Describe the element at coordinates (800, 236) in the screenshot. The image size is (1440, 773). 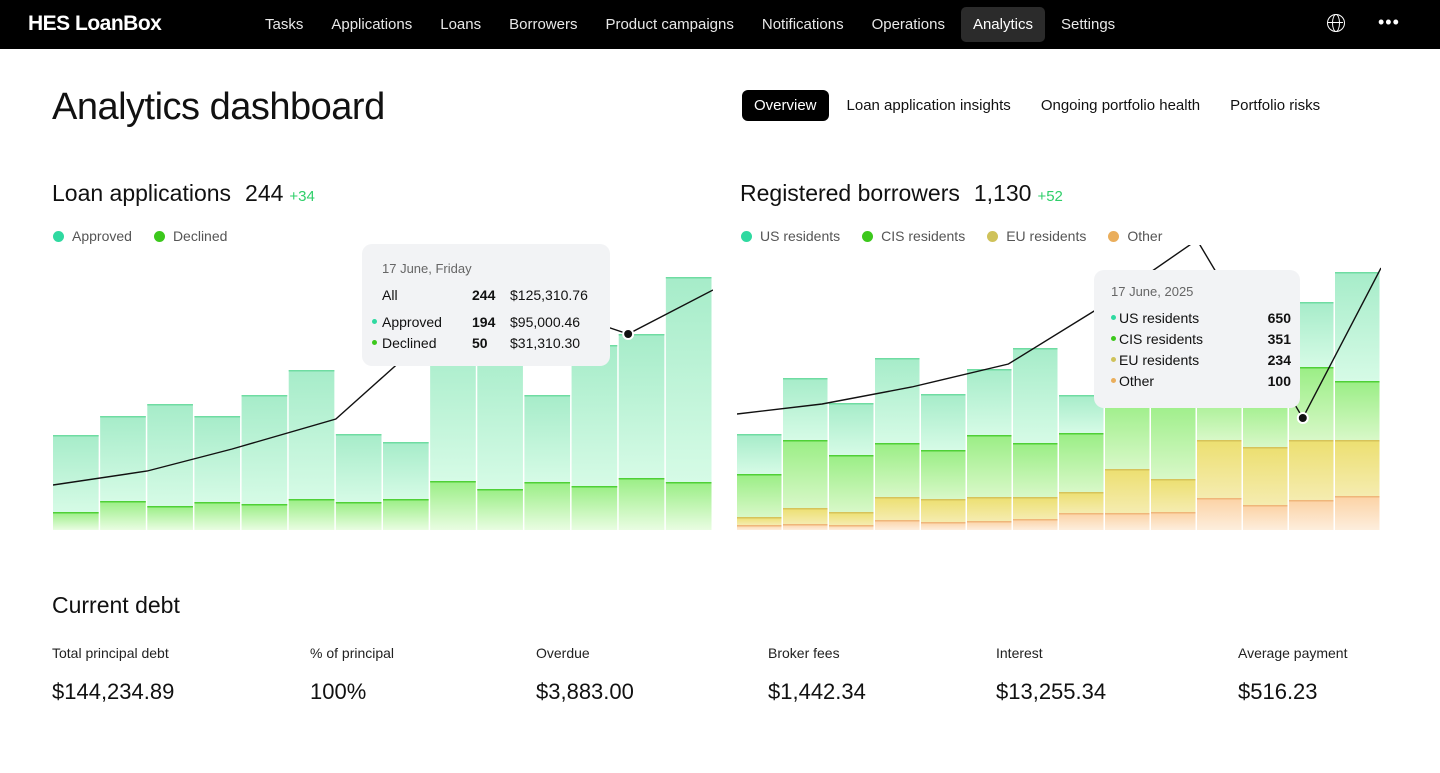
I see `legend-label: US residents` at that location.